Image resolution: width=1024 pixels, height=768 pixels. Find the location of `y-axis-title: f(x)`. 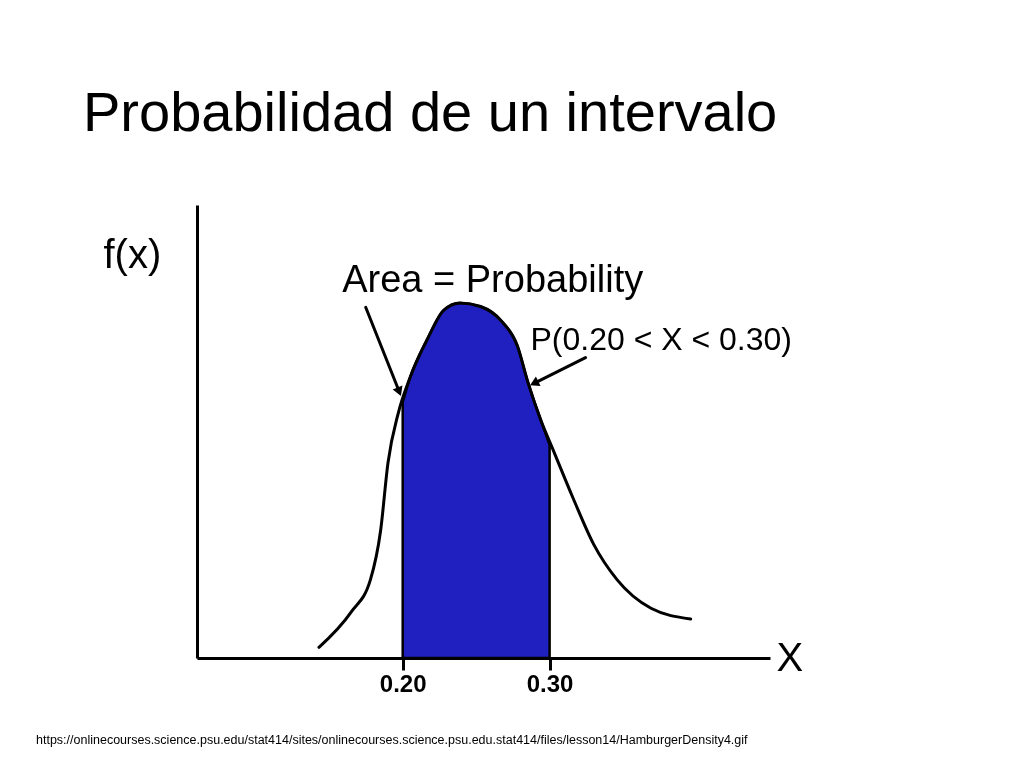

y-axis-title: f(x) is located at coordinates (132, 253).